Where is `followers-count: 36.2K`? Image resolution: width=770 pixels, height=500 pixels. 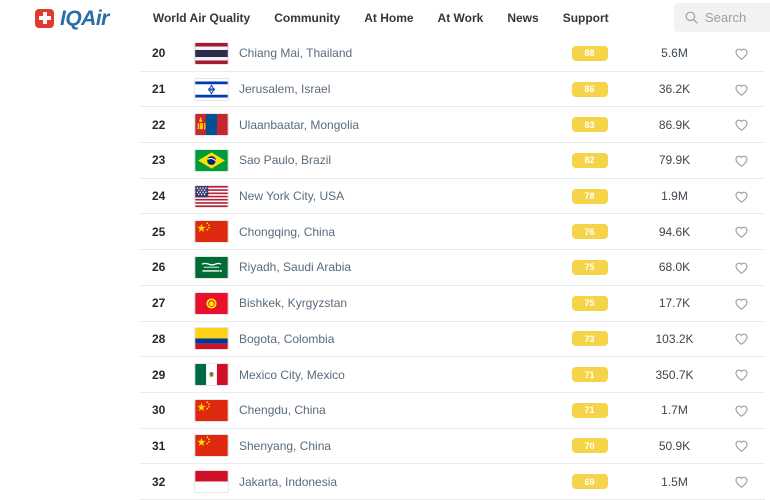
followers-count: 36.2K is located at coordinates (674, 89).